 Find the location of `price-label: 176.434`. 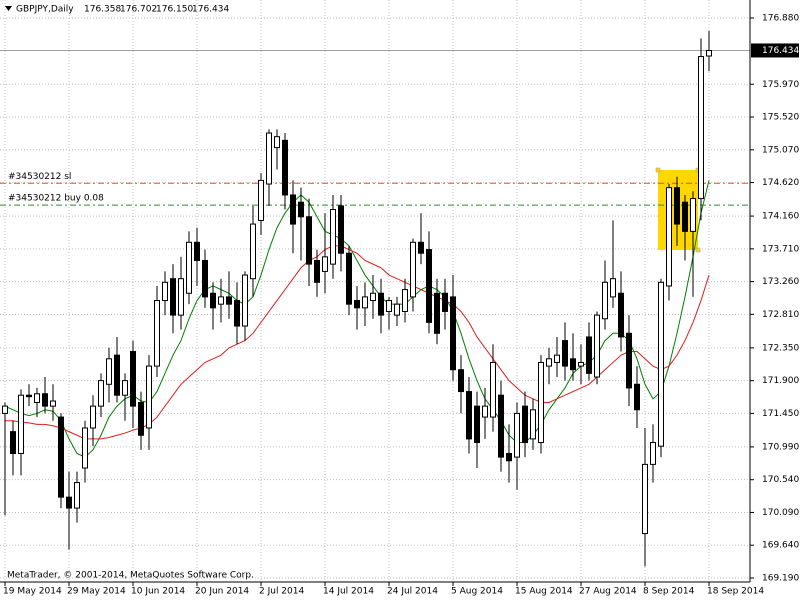

price-label: 176.434 is located at coordinates (780, 51).